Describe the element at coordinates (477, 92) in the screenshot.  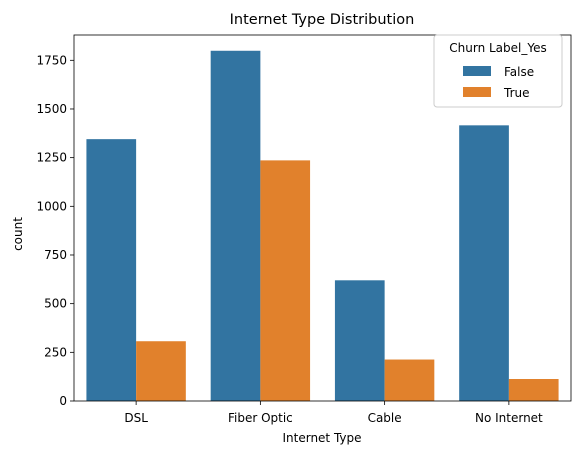
I see `legend-swatch-true` at that location.